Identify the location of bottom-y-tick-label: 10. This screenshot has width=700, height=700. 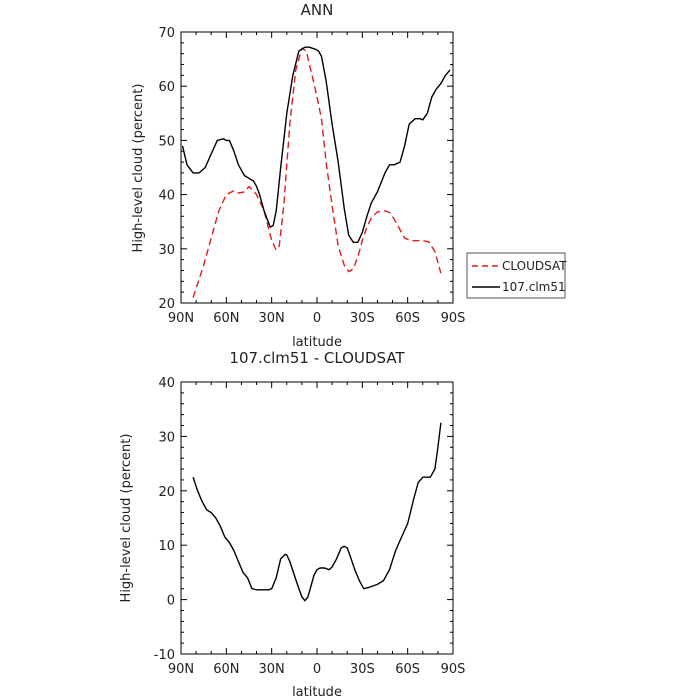
(166, 546).